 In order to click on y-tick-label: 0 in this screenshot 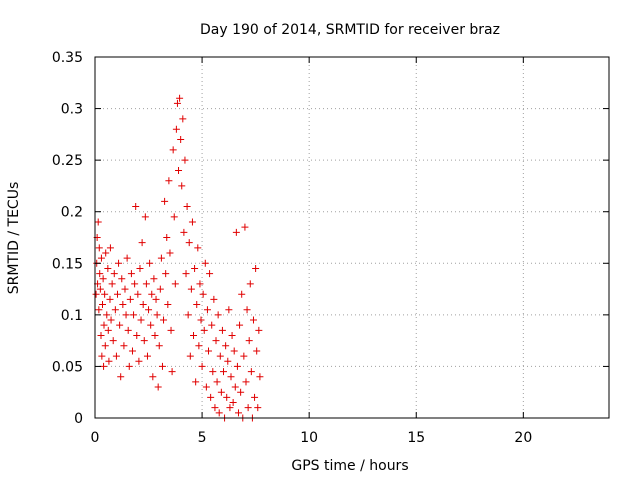, I will do `click(78, 419)`.